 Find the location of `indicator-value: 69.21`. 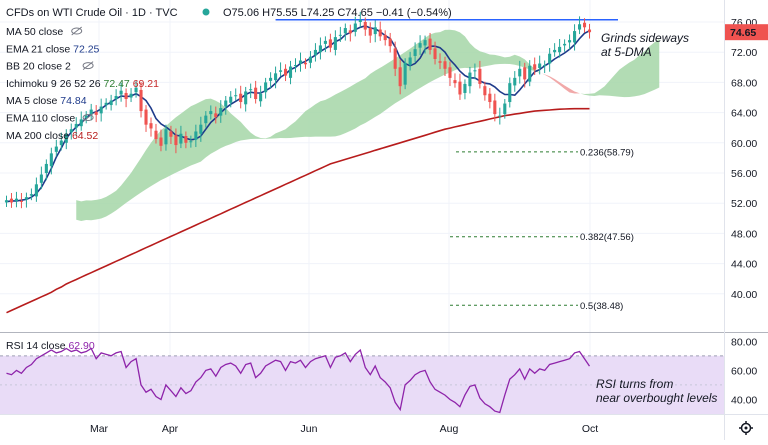

indicator-value: 69.21 is located at coordinates (146, 84).